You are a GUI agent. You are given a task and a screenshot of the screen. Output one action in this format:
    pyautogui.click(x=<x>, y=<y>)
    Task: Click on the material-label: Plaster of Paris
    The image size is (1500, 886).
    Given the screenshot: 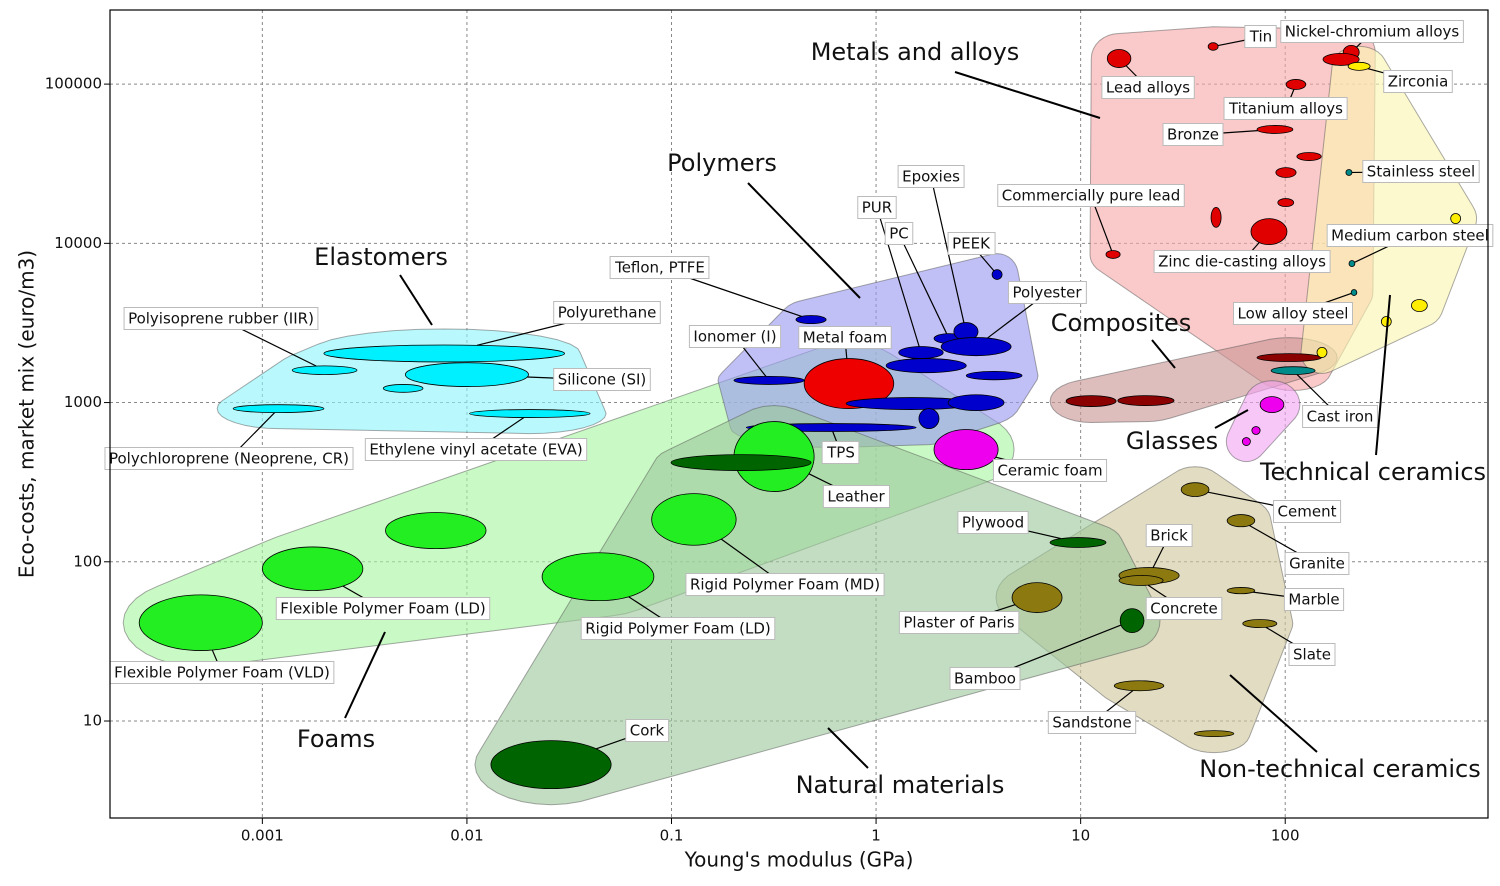 What is the action you would take?
    pyautogui.click(x=958, y=623)
    